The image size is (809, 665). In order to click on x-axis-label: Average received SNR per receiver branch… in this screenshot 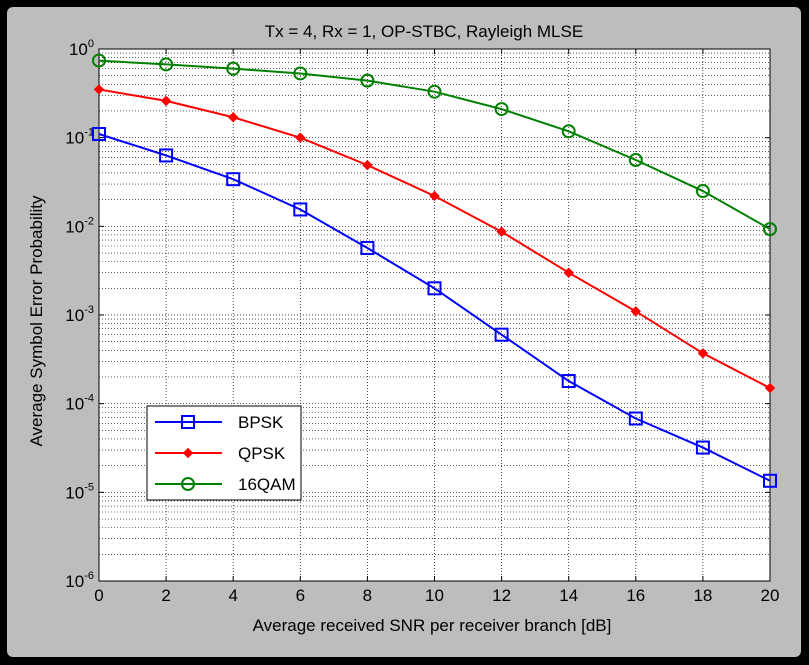, I will do `click(432, 625)`.